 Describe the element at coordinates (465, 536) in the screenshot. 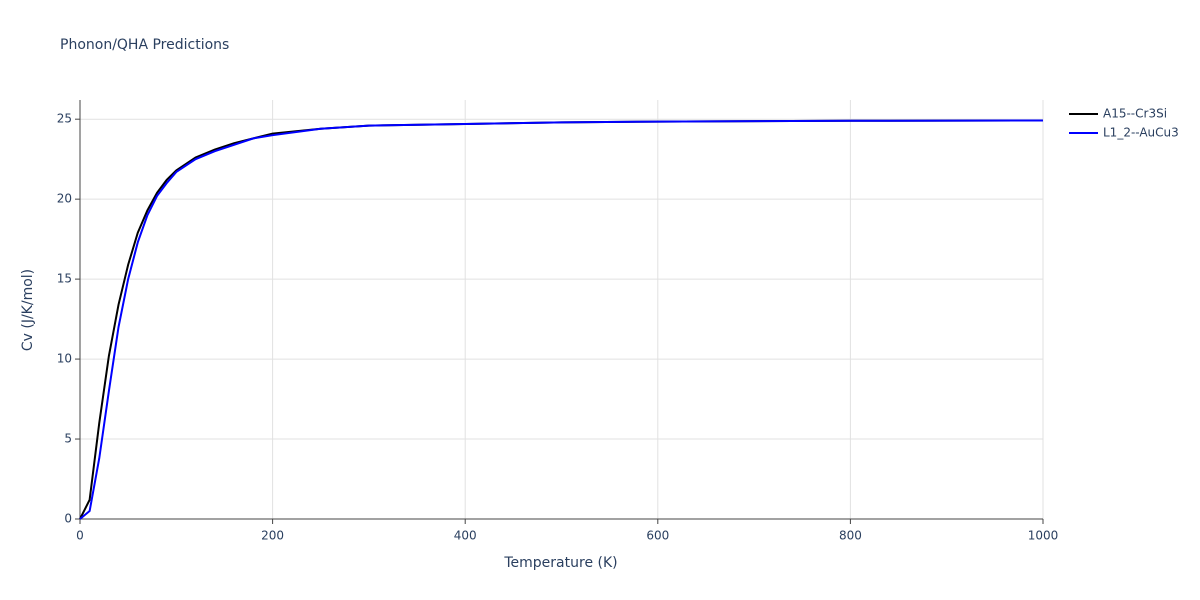

I see `x-tick-label: 400` at that location.